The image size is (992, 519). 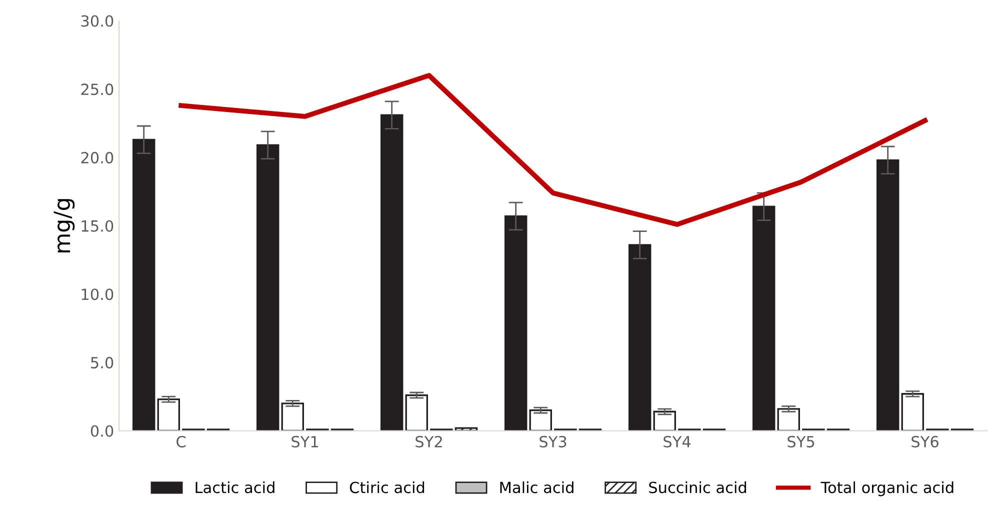 What do you see at coordinates (235, 487) in the screenshot?
I see `legend-label: Lactic acid` at bounding box center [235, 487].